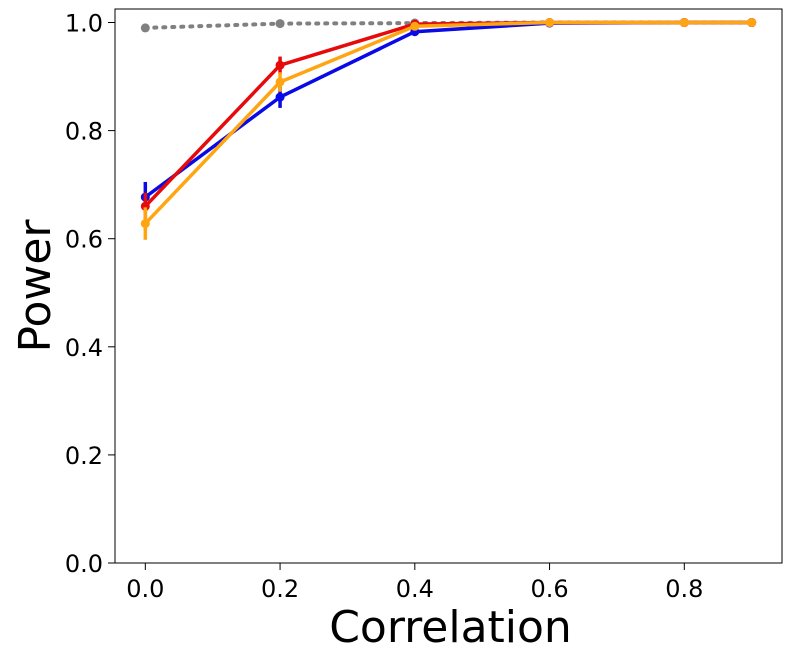 This screenshot has height=661, width=793. What do you see at coordinates (35, 286) in the screenshot?
I see `y-axis-label: Power` at bounding box center [35, 286].